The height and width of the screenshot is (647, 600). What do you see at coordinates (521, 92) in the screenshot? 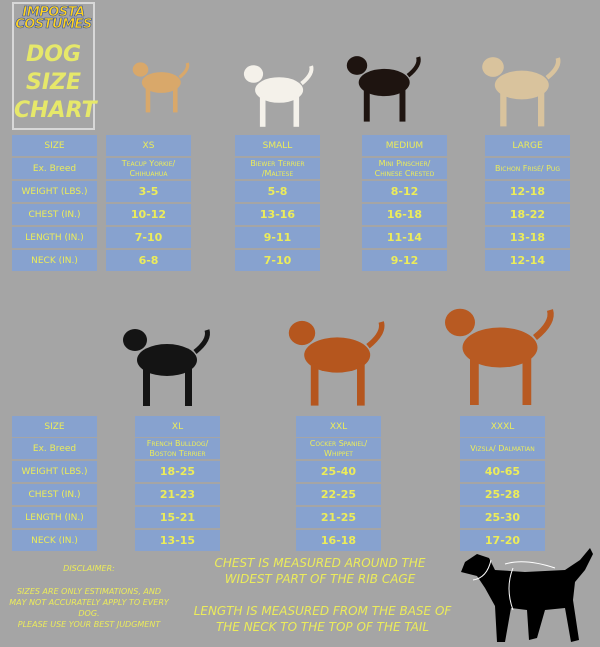
I see `dog-large-image` at bounding box center [521, 92].